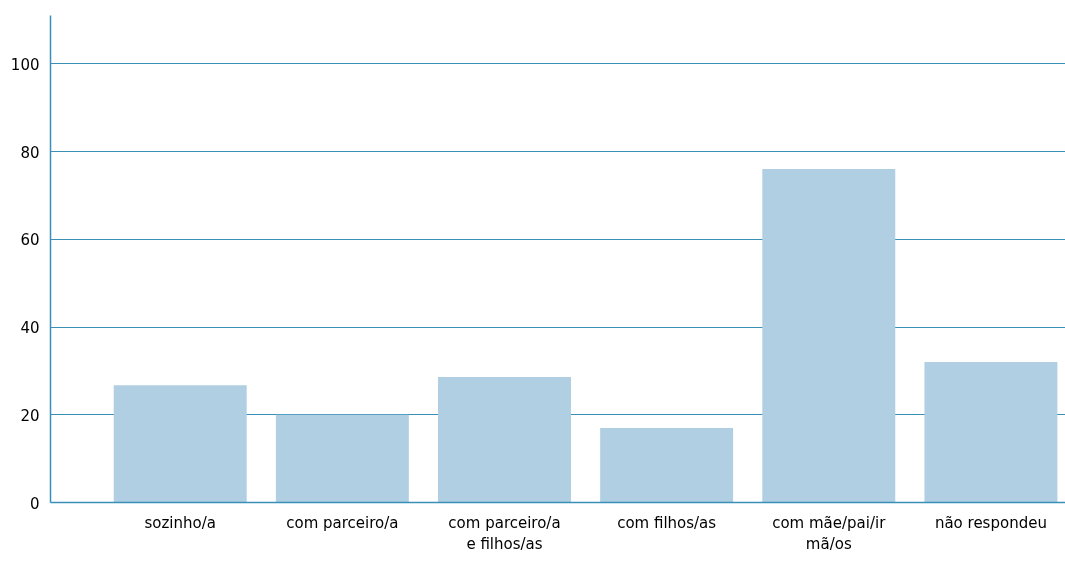 Image resolution: width=1065 pixels, height=577 pixels. Describe the element at coordinates (30, 152) in the screenshot. I see `y-tick-label: 80` at that location.